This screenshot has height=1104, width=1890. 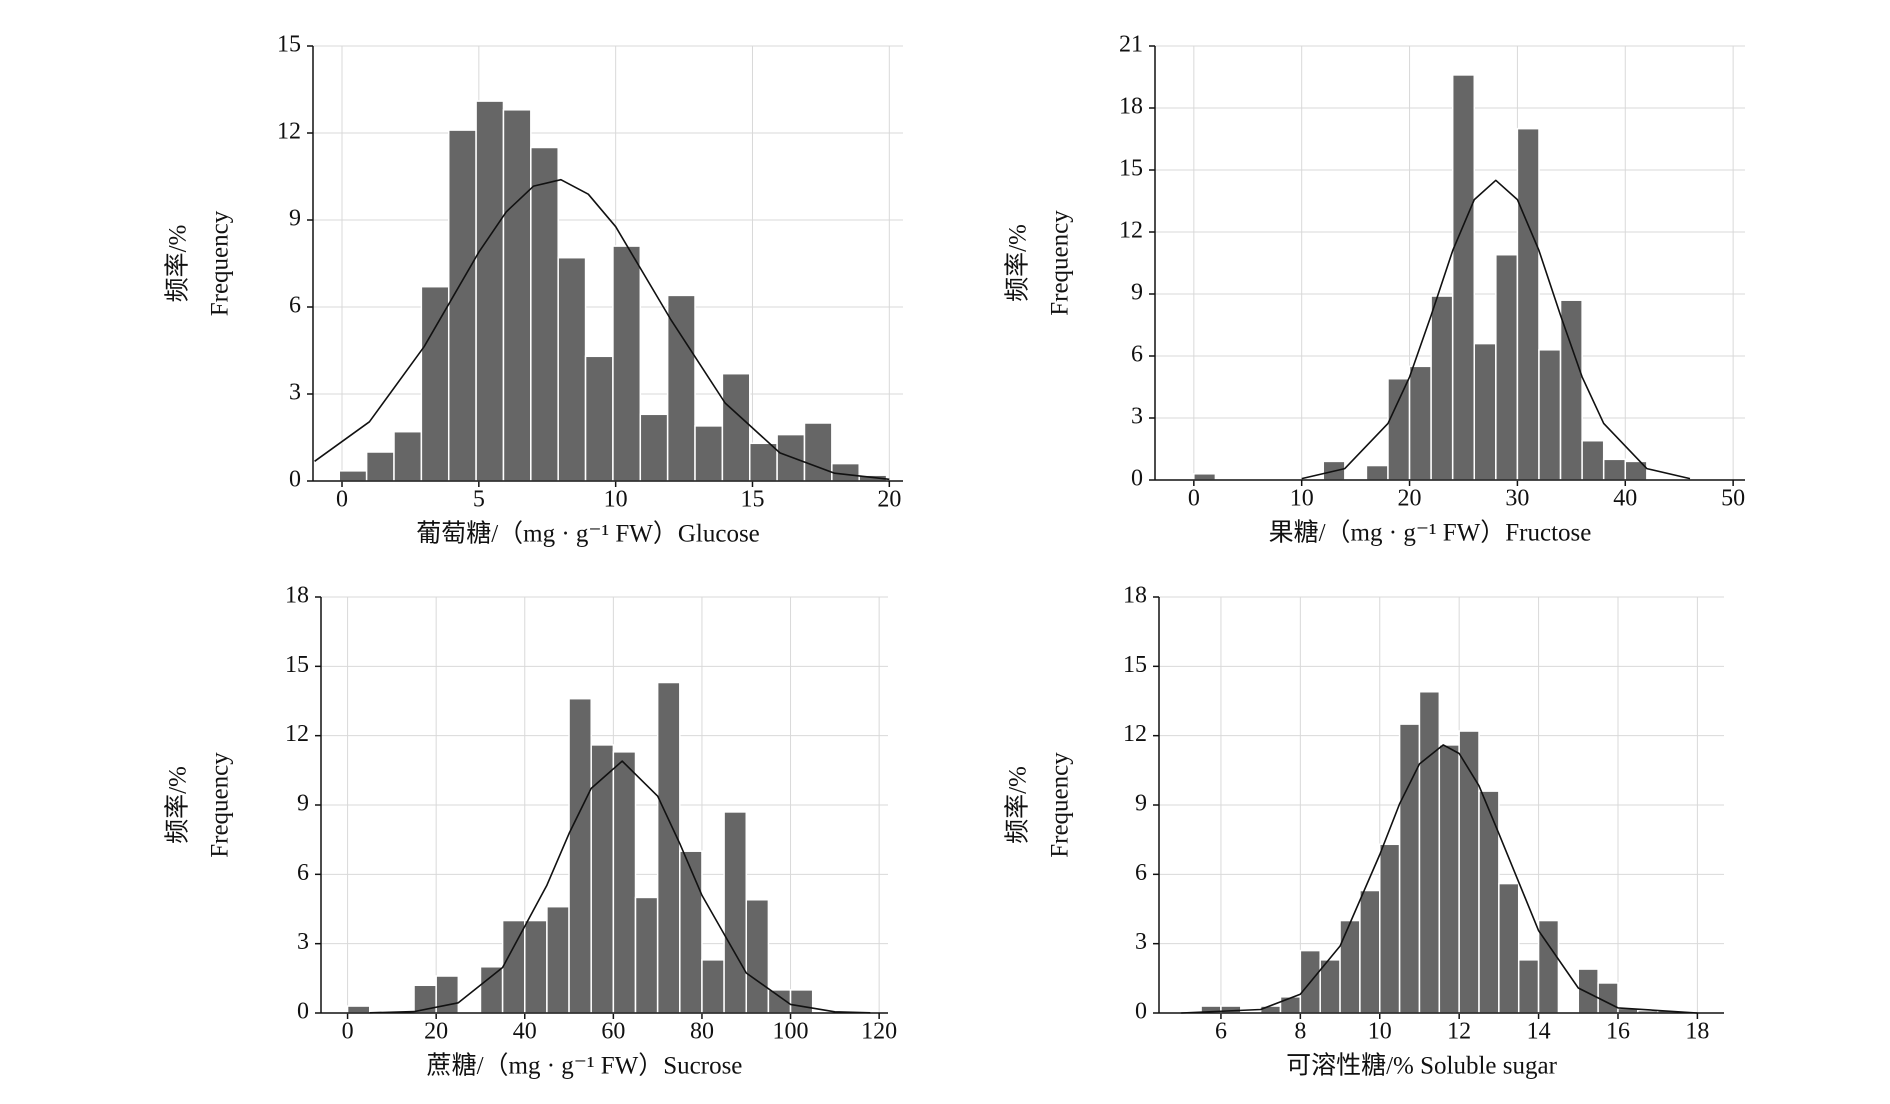 What do you see at coordinates (1517, 499) in the screenshot?
I see `x-tick-label: 30` at bounding box center [1517, 499].